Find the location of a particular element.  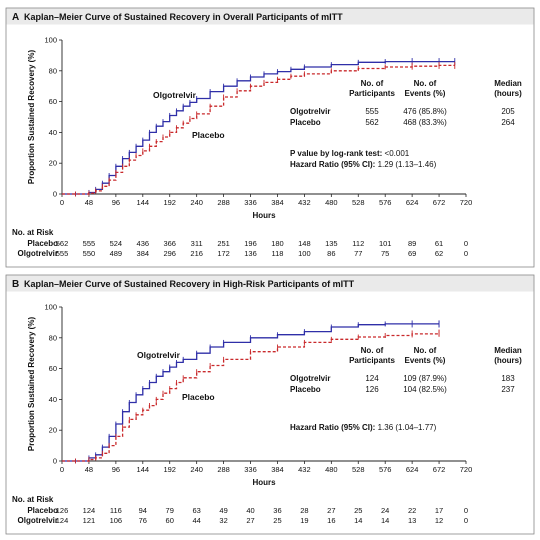

table-row-median: 205 is located at coordinates (508, 111).